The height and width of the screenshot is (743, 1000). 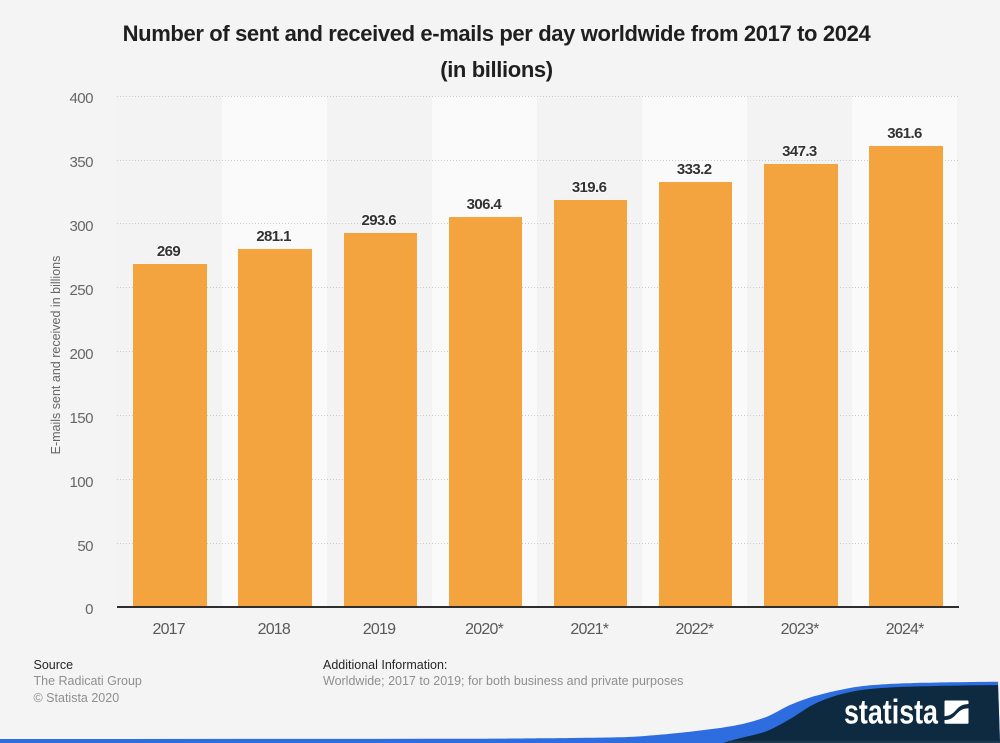 I want to click on svg-text: statista, so click(x=891, y=712).